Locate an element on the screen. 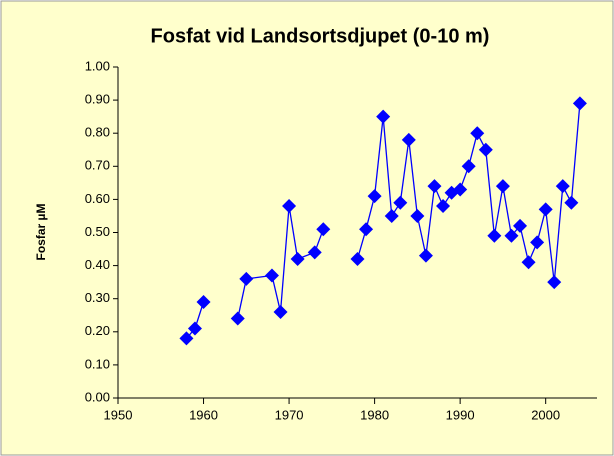 The width and height of the screenshot is (614, 456). y-tick-label: 0.50 is located at coordinates (97, 231).